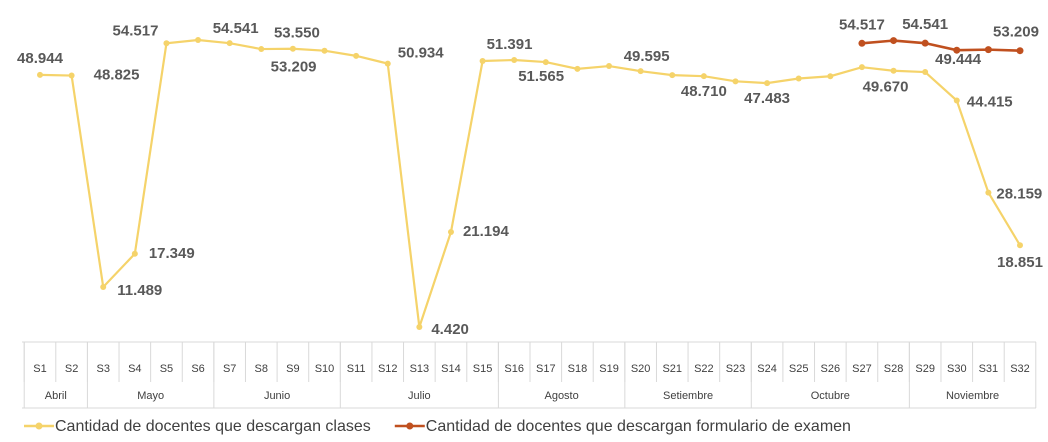 The height and width of the screenshot is (442, 1048). I want to click on group-label: Setiembre, so click(688, 396).